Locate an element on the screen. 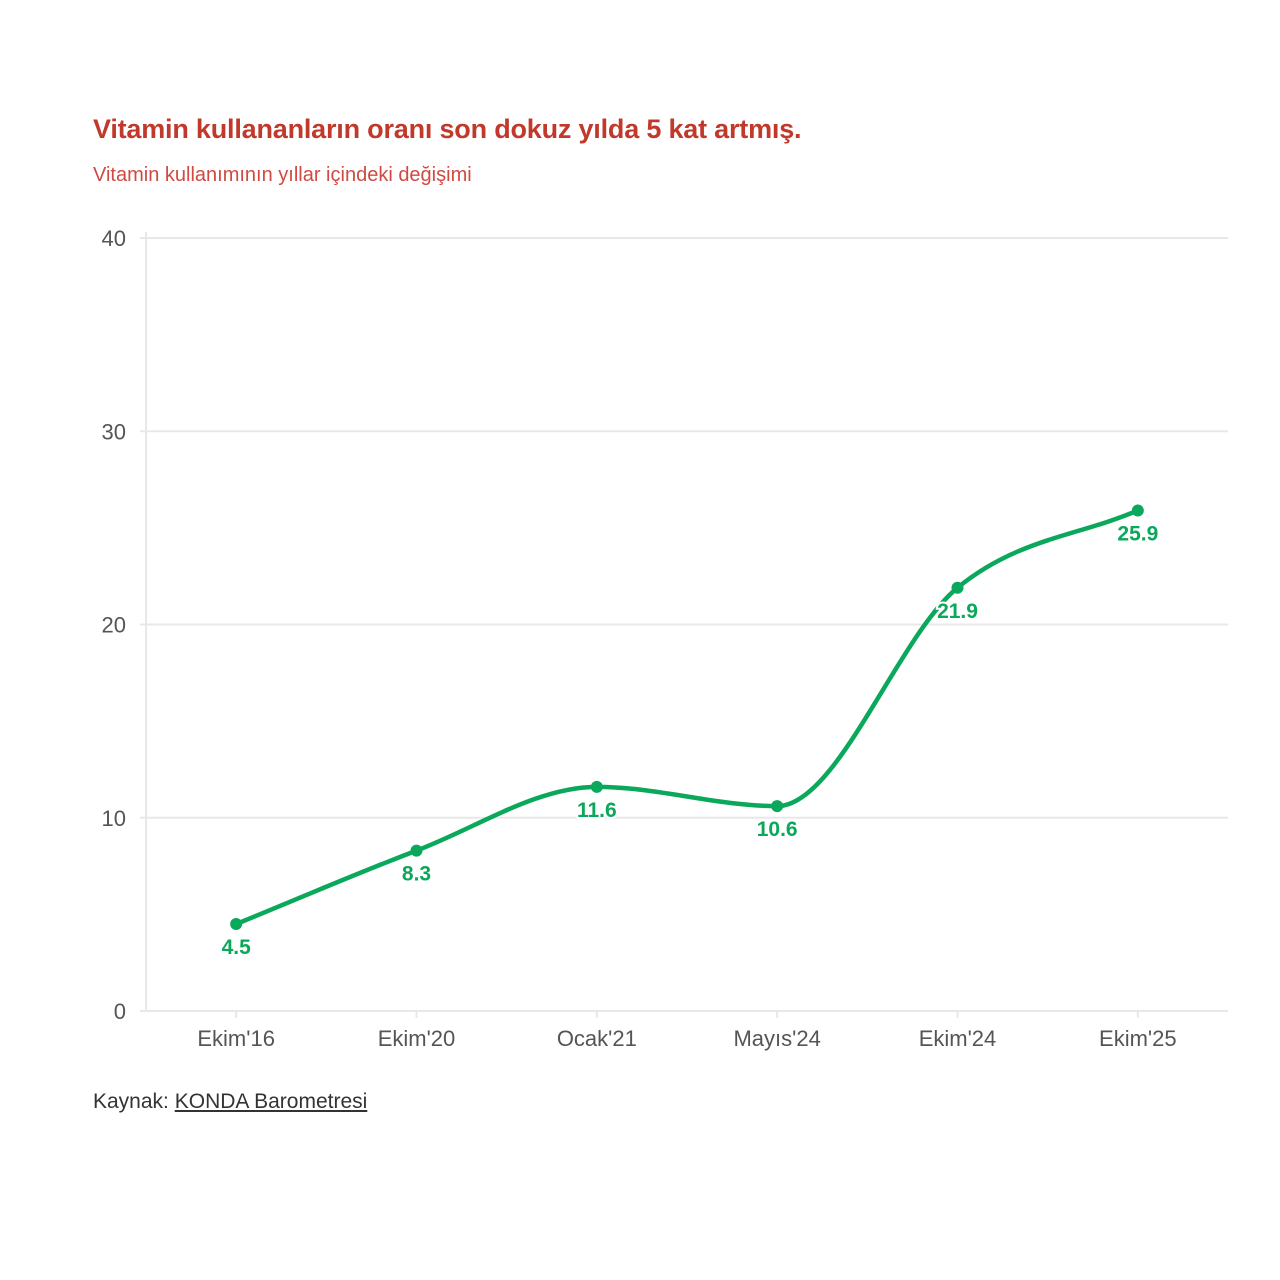 The height and width of the screenshot is (1280, 1280). data-label: 10.6 is located at coordinates (777, 829).